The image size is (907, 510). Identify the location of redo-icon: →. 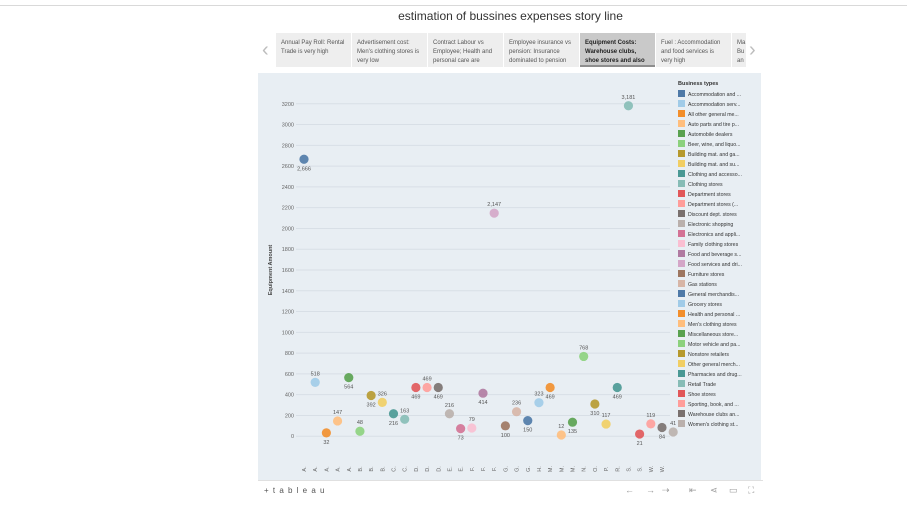
(650, 490).